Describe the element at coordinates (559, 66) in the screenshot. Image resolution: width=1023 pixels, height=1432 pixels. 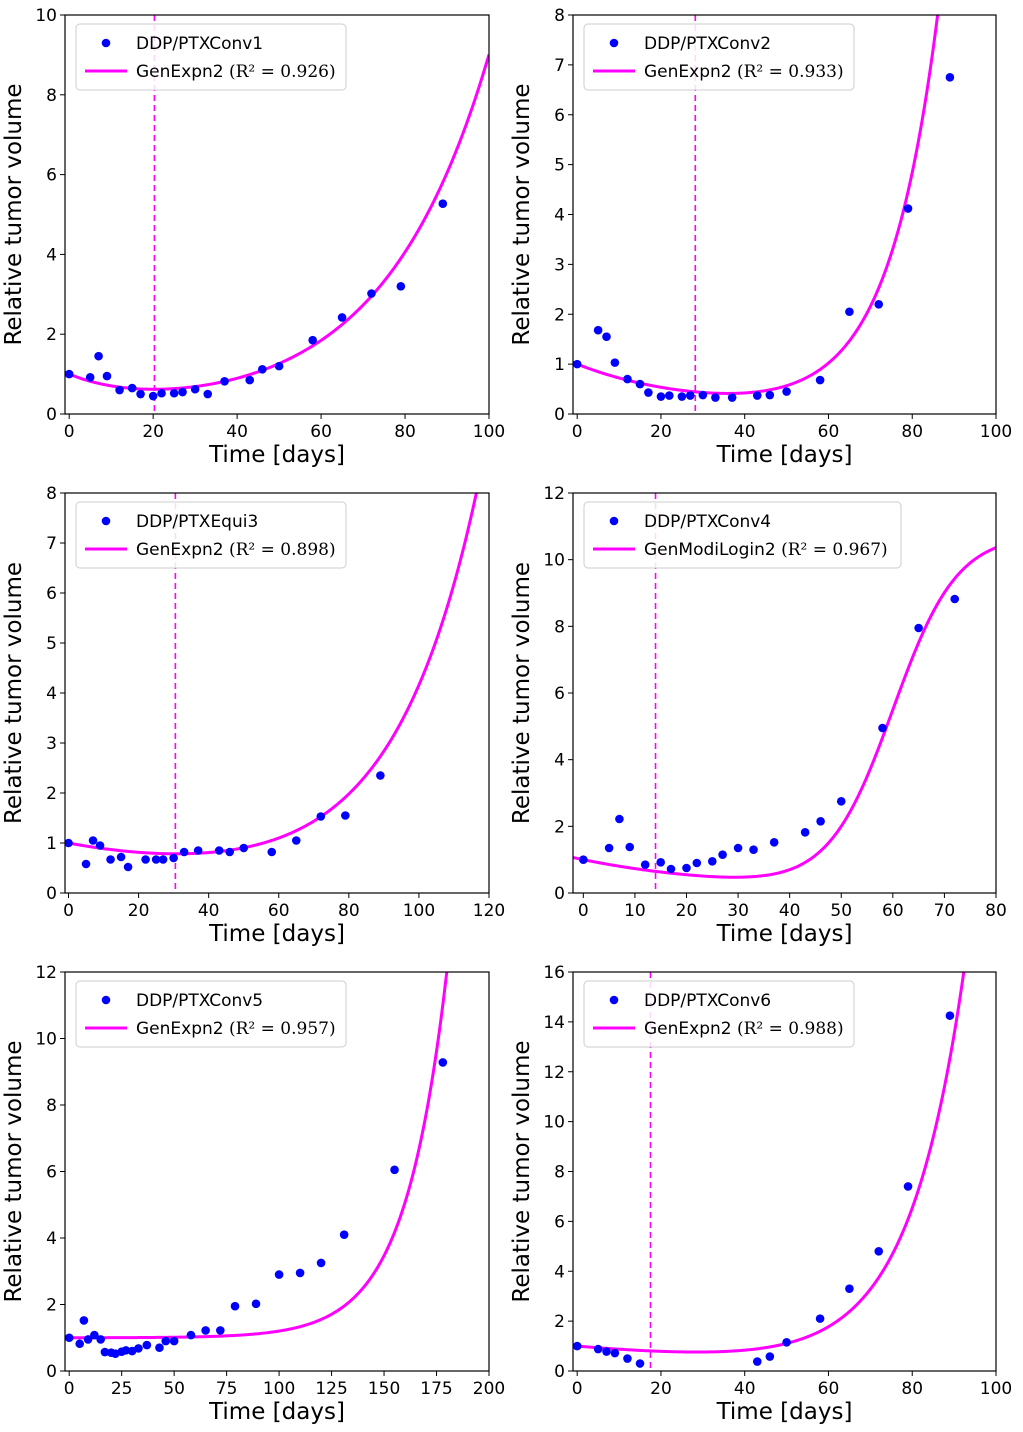
I see `y-tick-label: 7` at that location.